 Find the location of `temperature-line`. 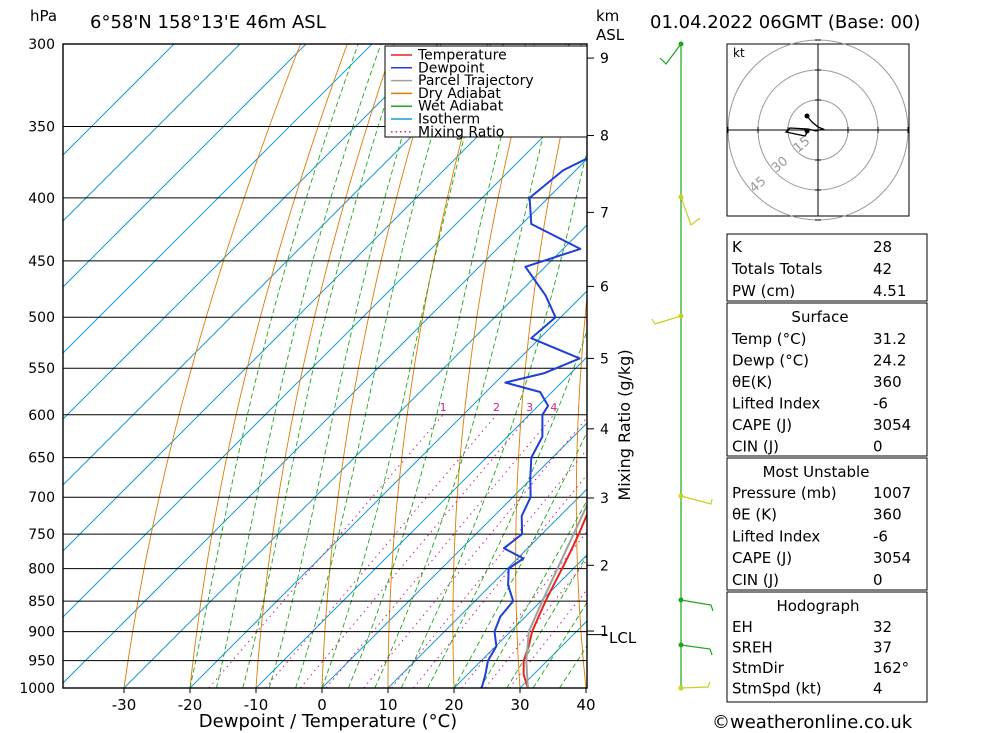

temperature-line is located at coordinates (554, 600).